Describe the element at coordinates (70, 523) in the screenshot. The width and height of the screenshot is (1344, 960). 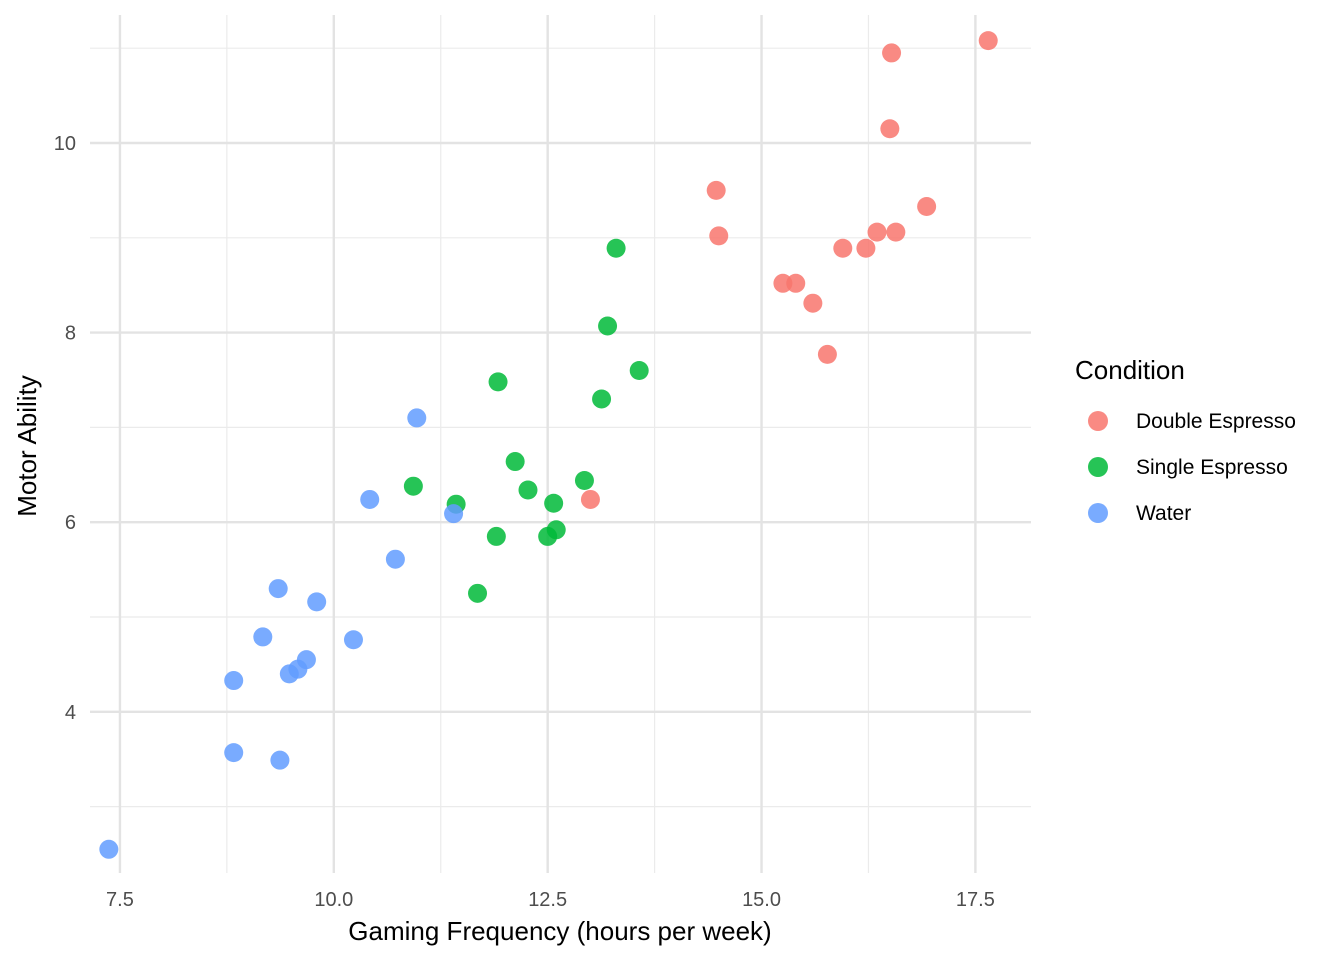
I see `y-tick-label: 6` at that location.